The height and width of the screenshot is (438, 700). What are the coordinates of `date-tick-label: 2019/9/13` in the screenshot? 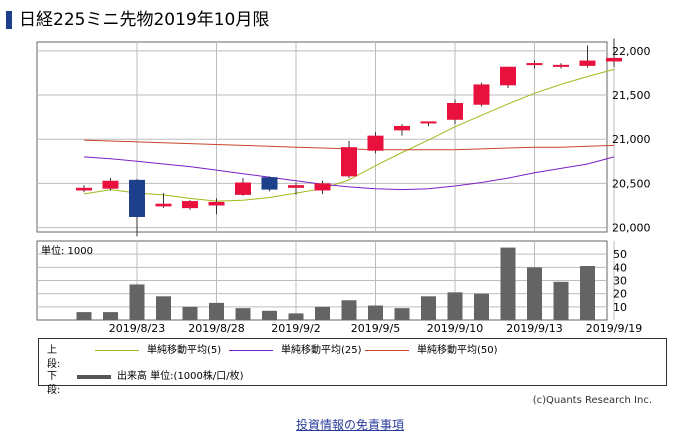 It's located at (534, 328).